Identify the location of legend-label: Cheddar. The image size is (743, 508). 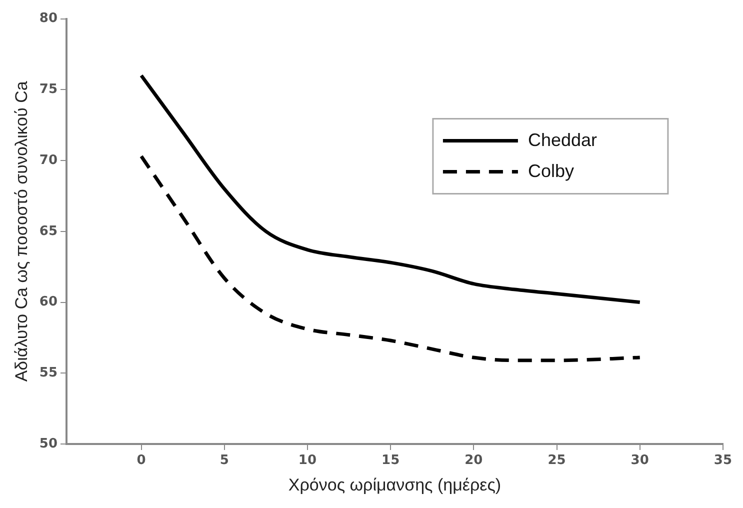
(563, 140).